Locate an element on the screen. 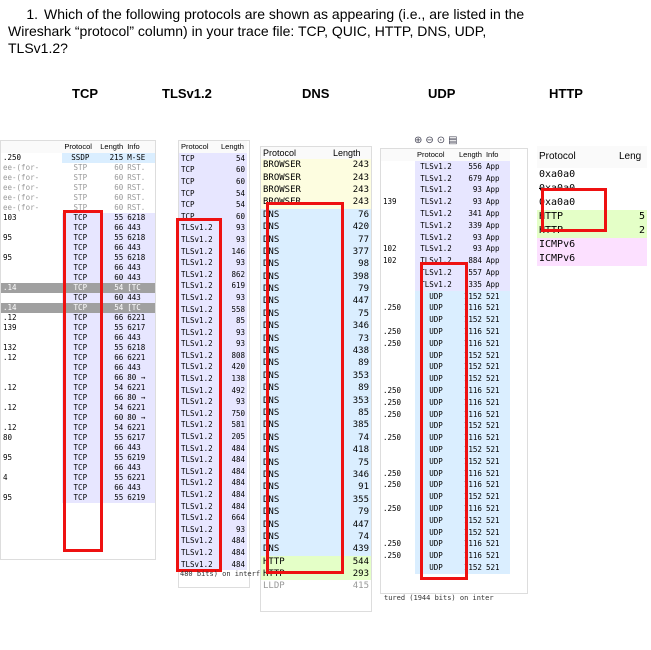  packet-row: DNS 91 is located at coordinates (316, 487).